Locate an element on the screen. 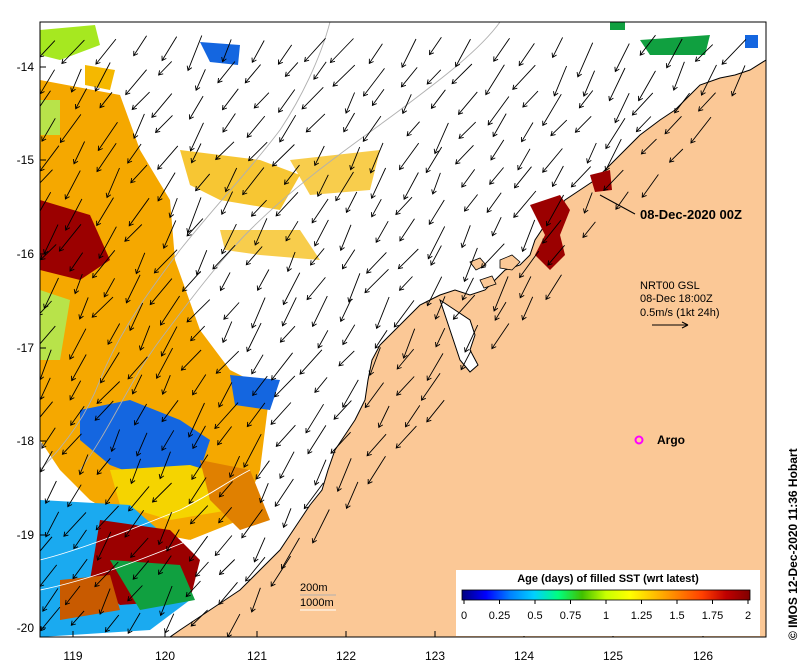 This screenshot has height=672, width=809. colorbar-tick-label: 0.75 is located at coordinates (570, 616).